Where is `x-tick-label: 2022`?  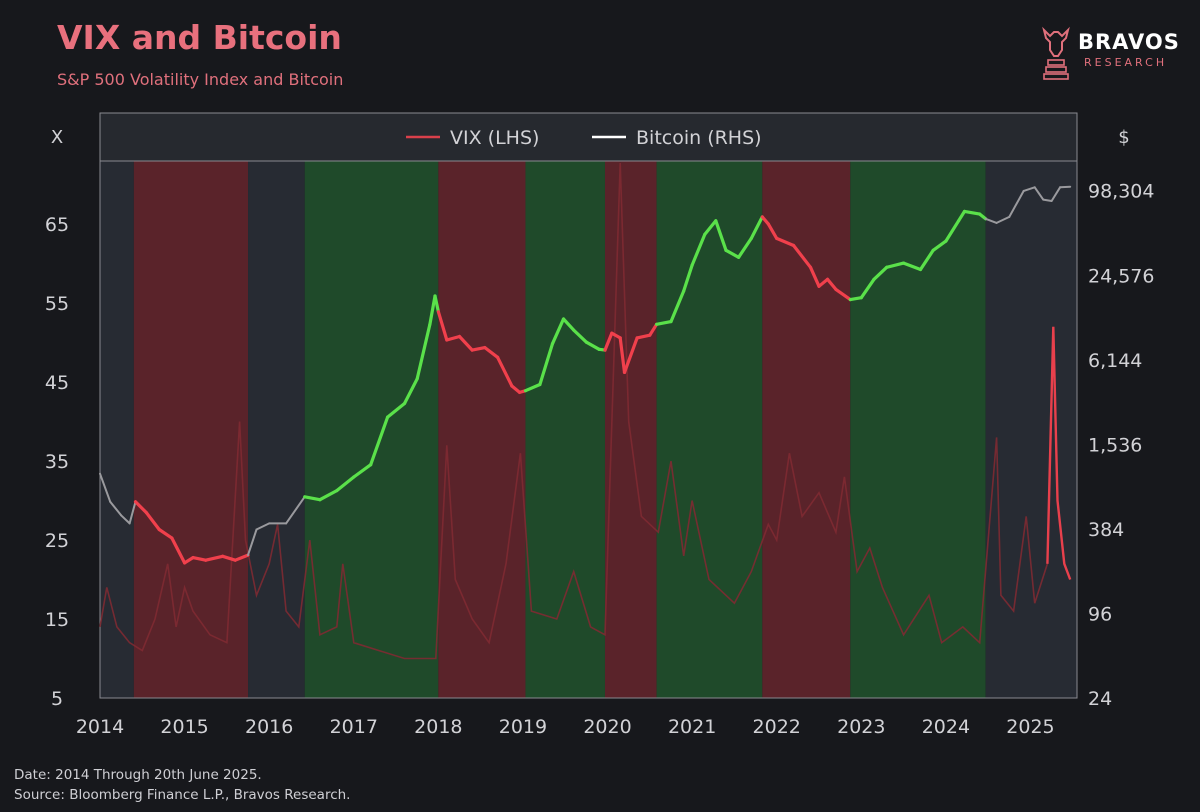
x-tick-label: 2022 is located at coordinates (777, 727).